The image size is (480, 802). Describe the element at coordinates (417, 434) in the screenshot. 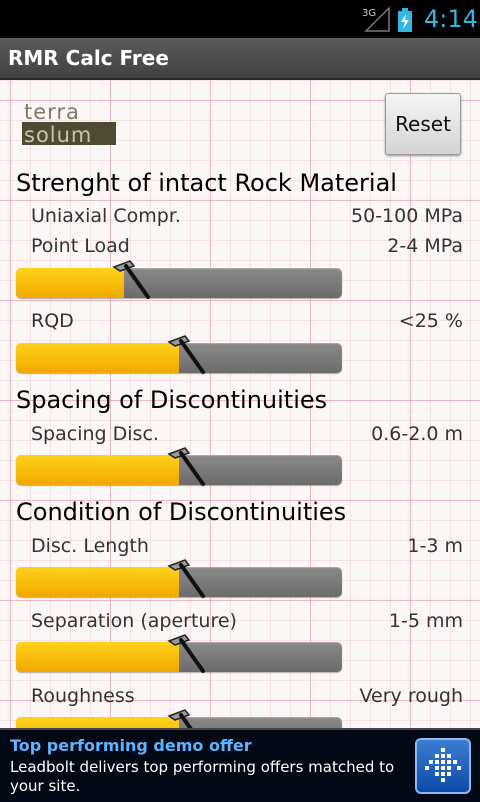

I see `spacing-value: 0.6-2.0 m` at that location.